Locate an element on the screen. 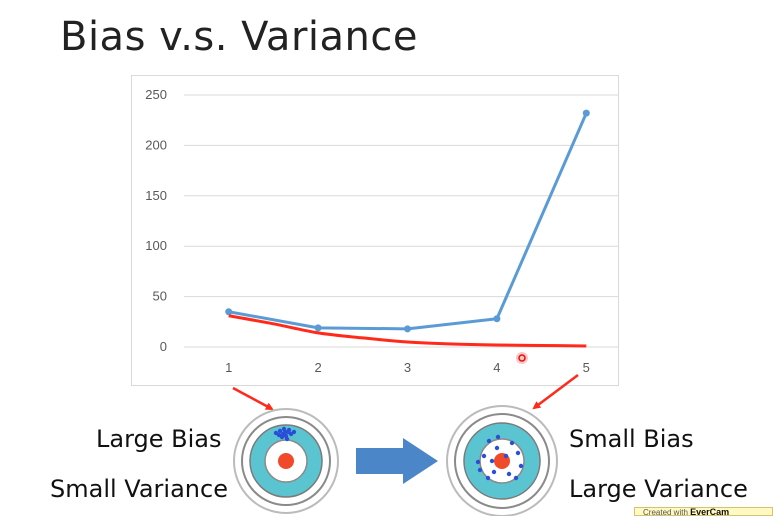 This screenshot has height=516, width=773. y-tick-label: 200 is located at coordinates (156, 144).